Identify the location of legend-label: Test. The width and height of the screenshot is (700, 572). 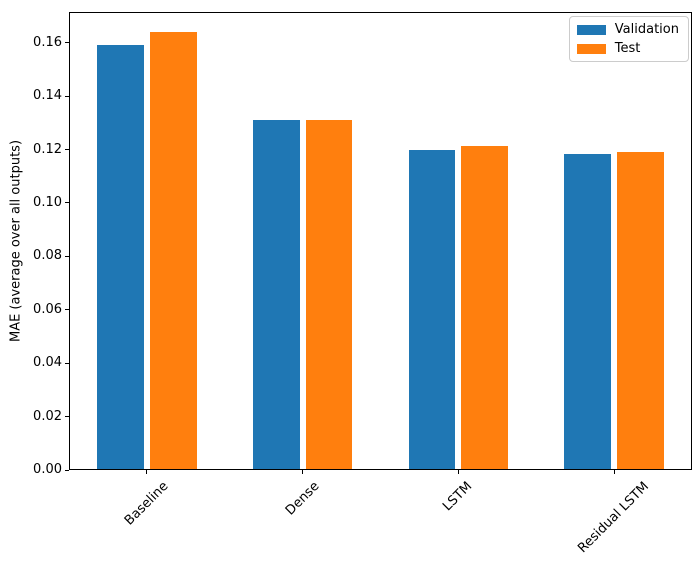
(627, 48).